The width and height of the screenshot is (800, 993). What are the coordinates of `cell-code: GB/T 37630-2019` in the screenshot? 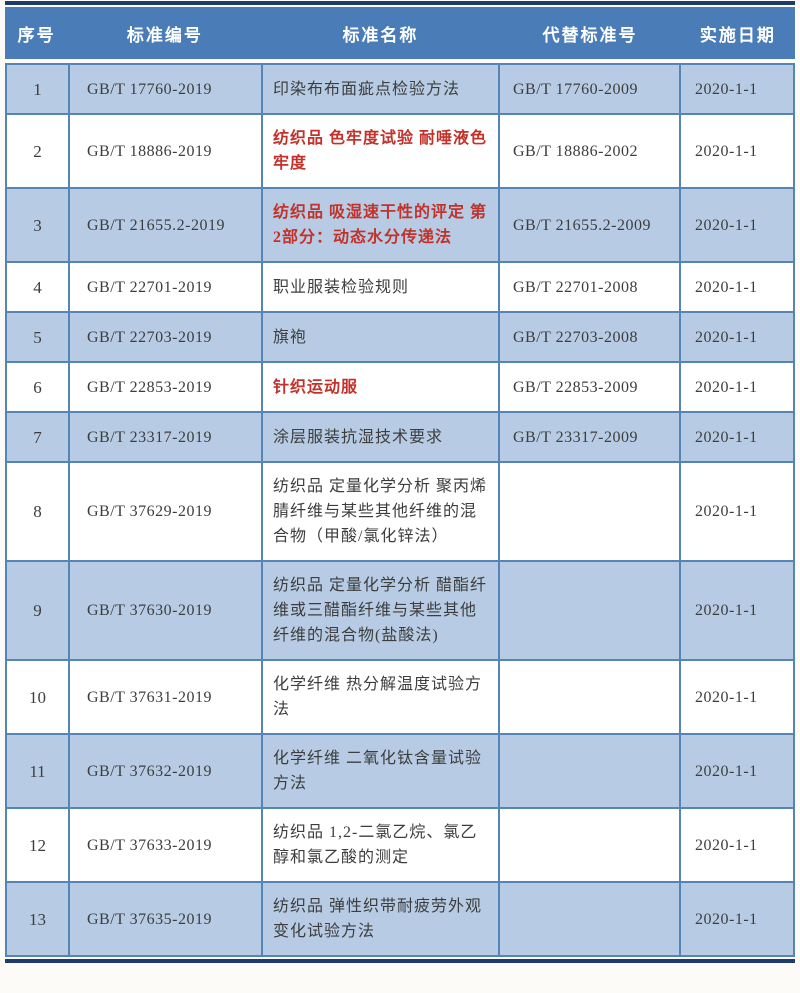 It's located at (165, 610).